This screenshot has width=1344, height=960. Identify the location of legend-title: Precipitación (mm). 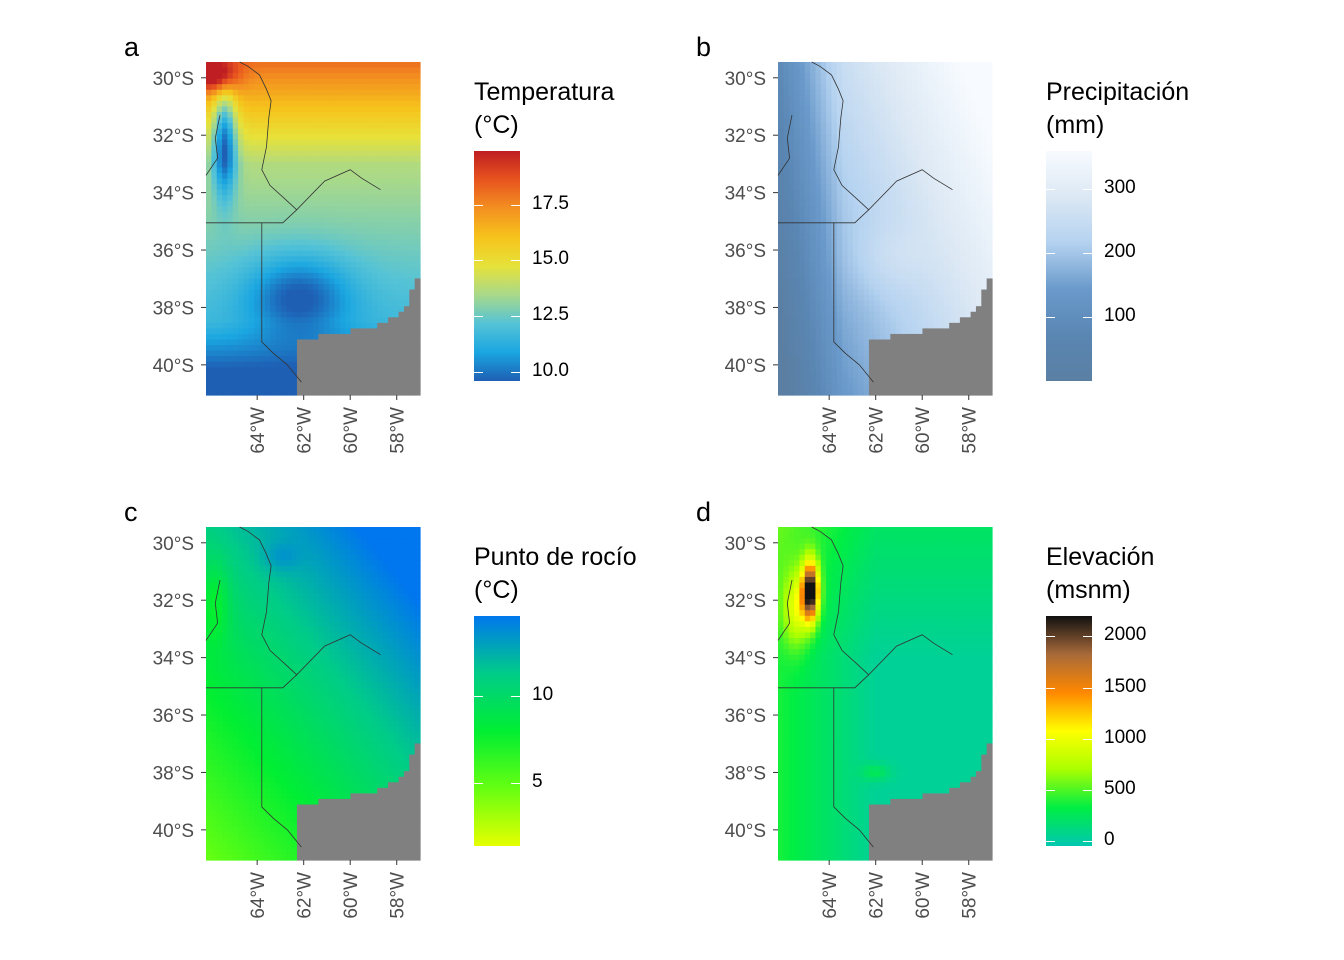
(1118, 108).